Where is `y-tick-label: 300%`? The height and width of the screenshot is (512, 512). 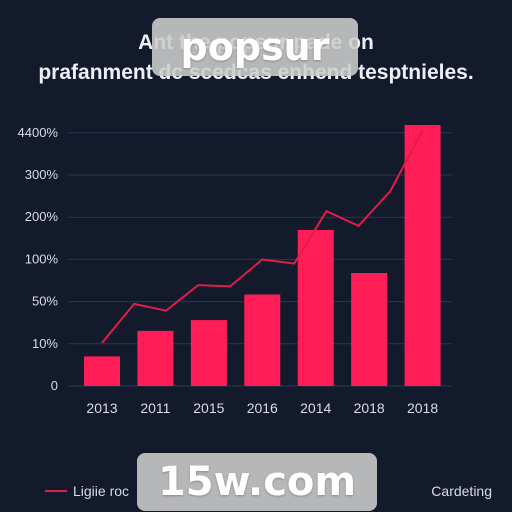
y-tick-label: 300% is located at coordinates (42, 174).